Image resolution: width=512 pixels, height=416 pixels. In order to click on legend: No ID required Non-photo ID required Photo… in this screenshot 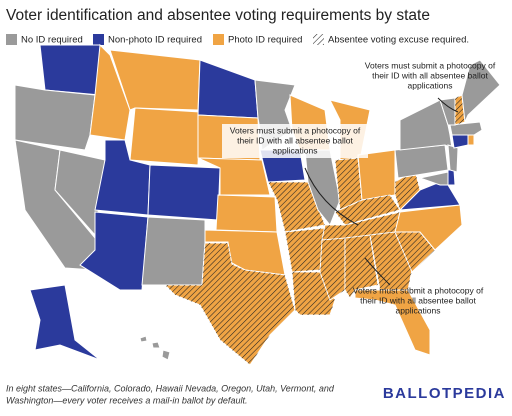, I will do `click(237, 40)`.